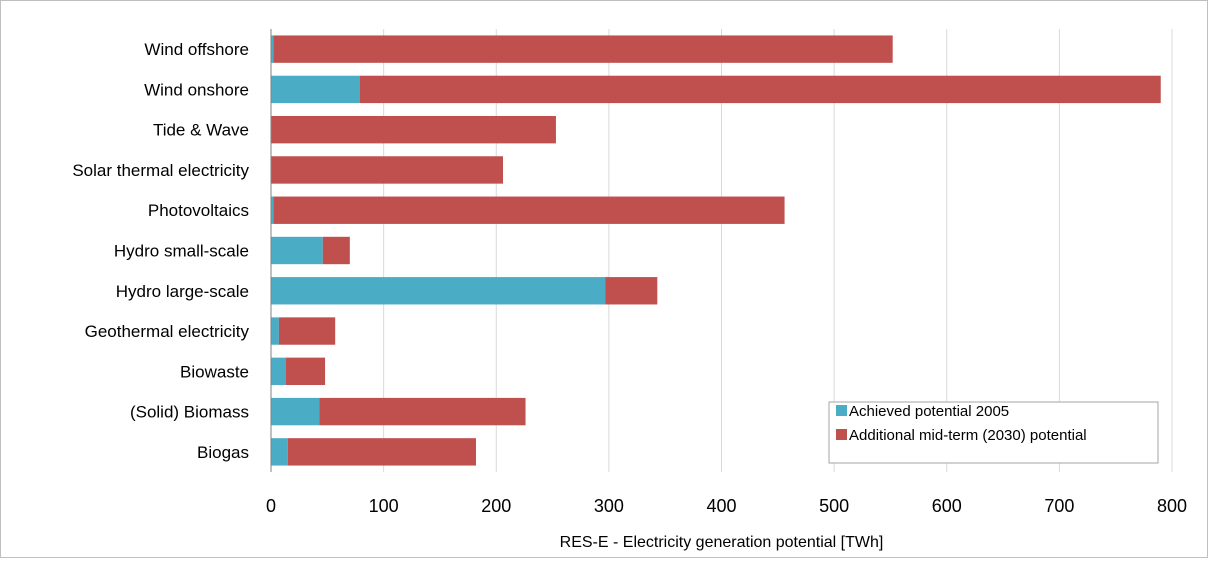  Describe the element at coordinates (189, 412) in the screenshot. I see `category-label: (Solid) Biomass` at that location.